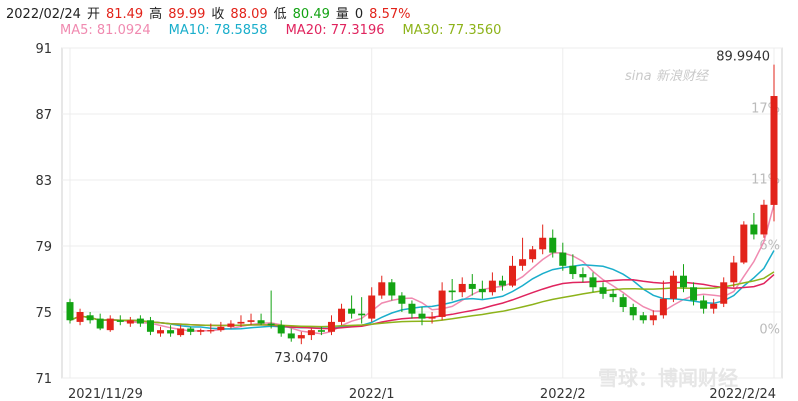  Describe the element at coordinates (280, 14) in the screenshot. I see `low-label: 低` at that location.